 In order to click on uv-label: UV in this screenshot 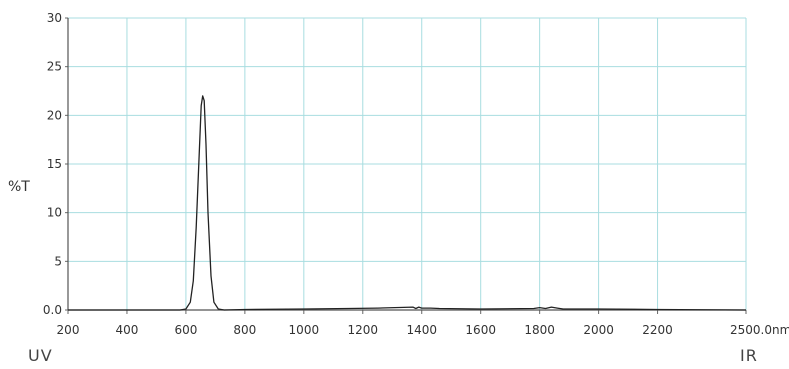, I will do `click(40, 355)`.